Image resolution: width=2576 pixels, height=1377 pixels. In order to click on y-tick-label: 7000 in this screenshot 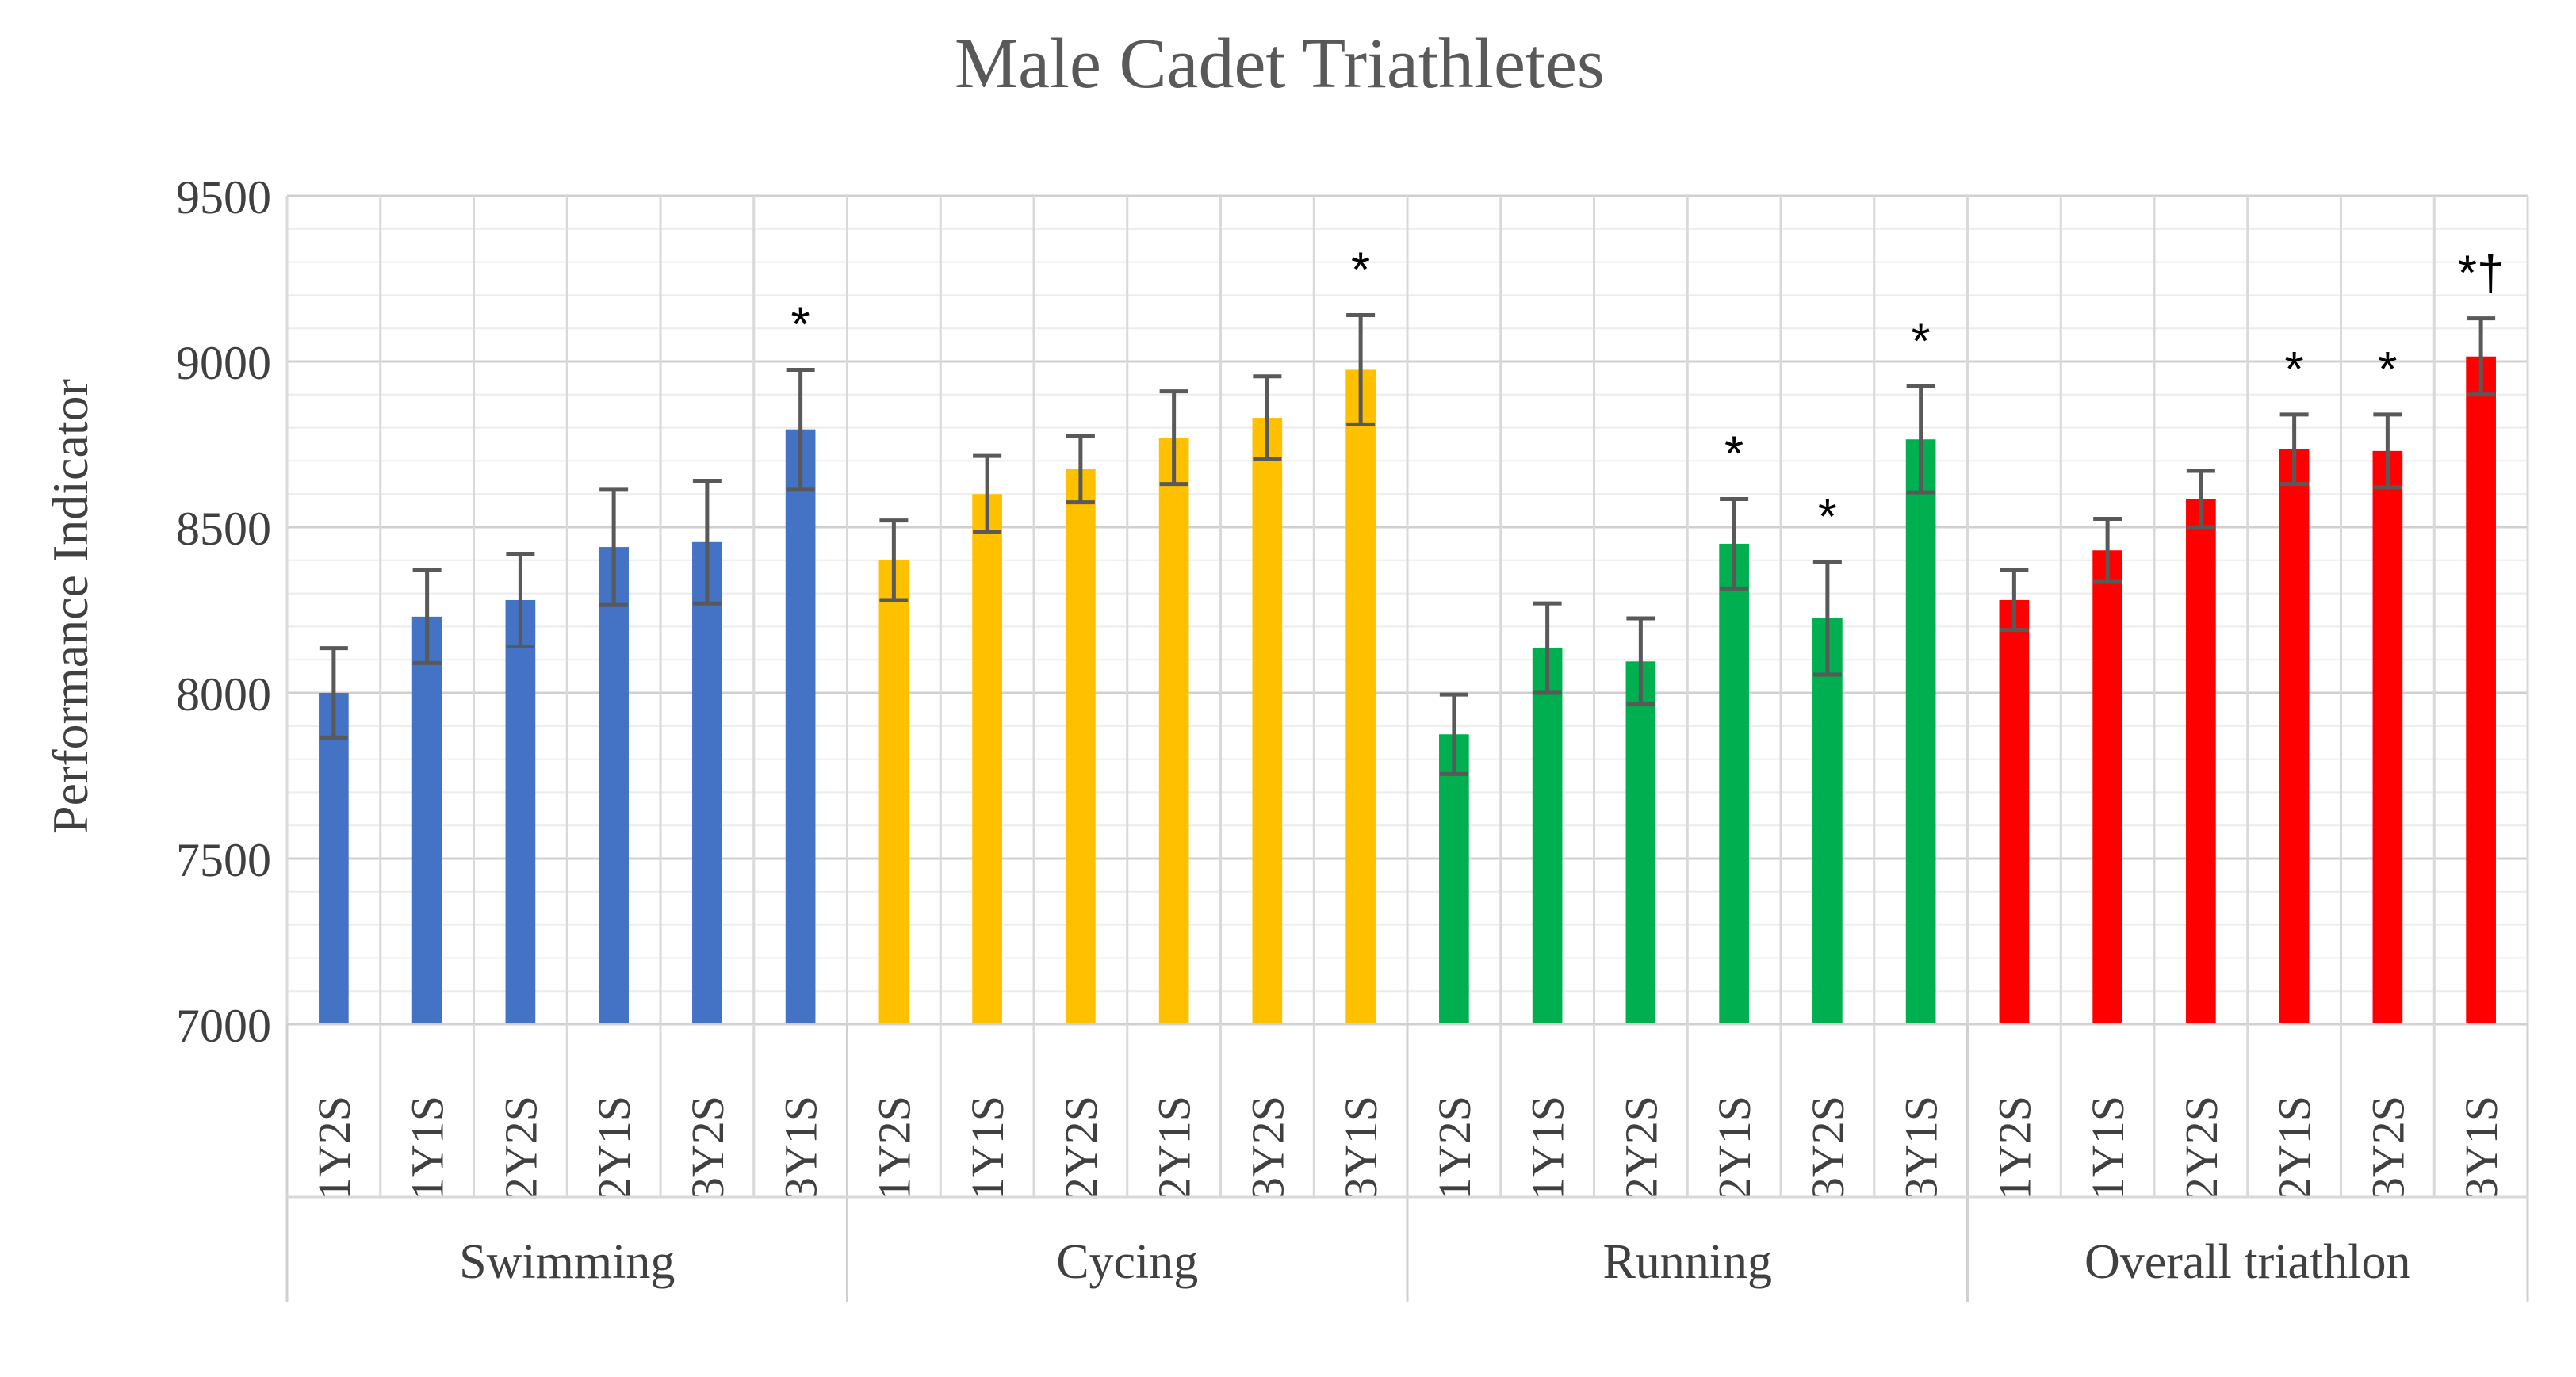, I will do `click(223, 1026)`.